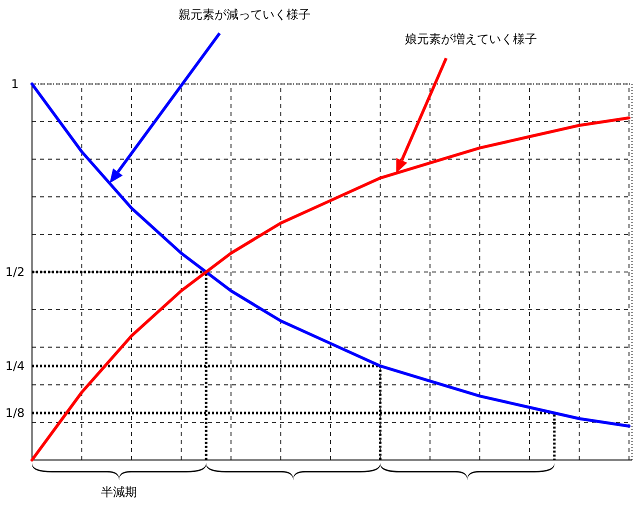 The width and height of the screenshot is (639, 509). What do you see at coordinates (119, 492) in the screenshot?
I see `text: 半減期` at bounding box center [119, 492].